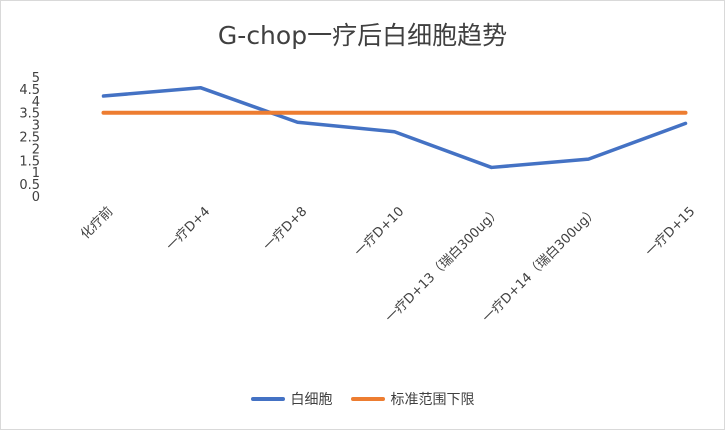 The height and width of the screenshot is (430, 725). What do you see at coordinates (540, 265) in the screenshot?
I see `x-category-label: 一疗D+14（瑞白300ug）` at bounding box center [540, 265].